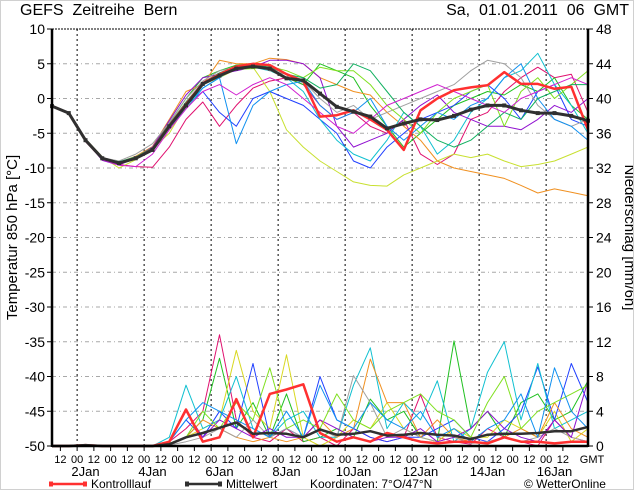 The image size is (634, 490). I want to click on date-label: 10Jan, so click(353, 471).